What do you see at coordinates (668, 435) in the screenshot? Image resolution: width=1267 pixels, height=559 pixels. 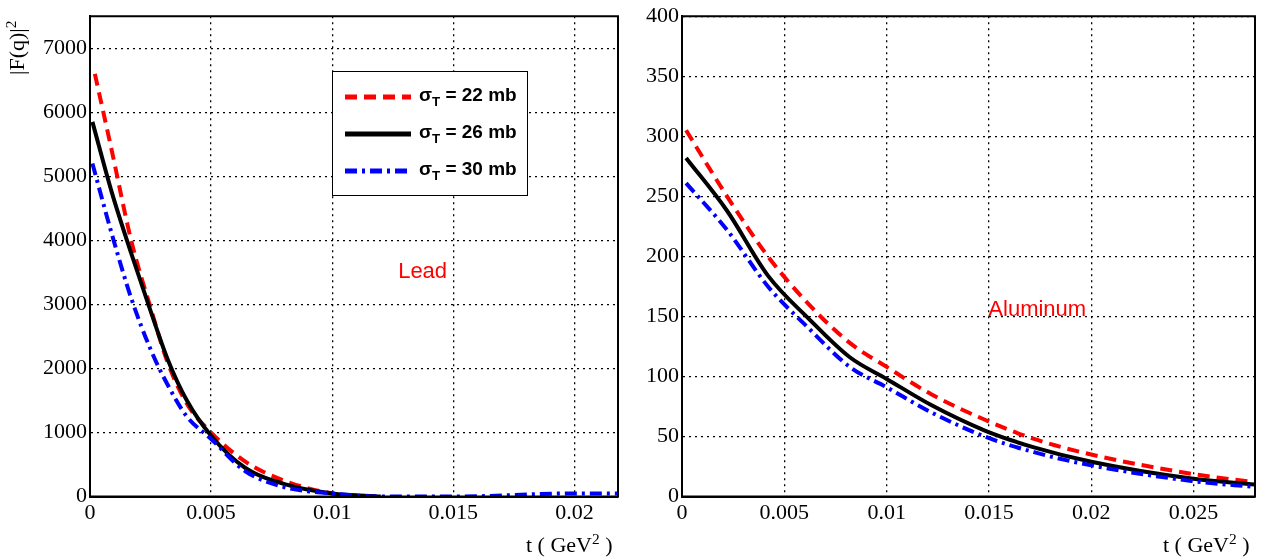 I see `y-tick-label: 50` at bounding box center [668, 435].